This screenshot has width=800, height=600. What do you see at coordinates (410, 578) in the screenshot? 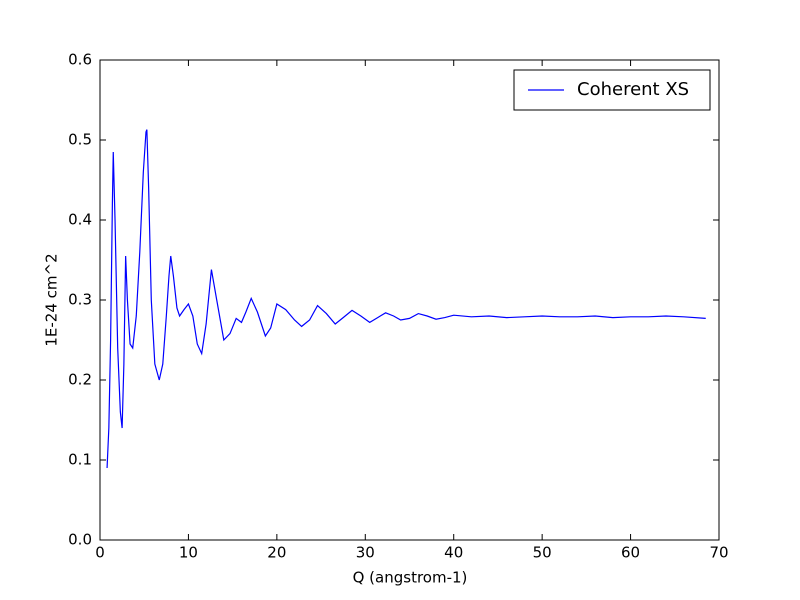
I see `x-axis-label: Q (angstrom-1)` at bounding box center [410, 578].